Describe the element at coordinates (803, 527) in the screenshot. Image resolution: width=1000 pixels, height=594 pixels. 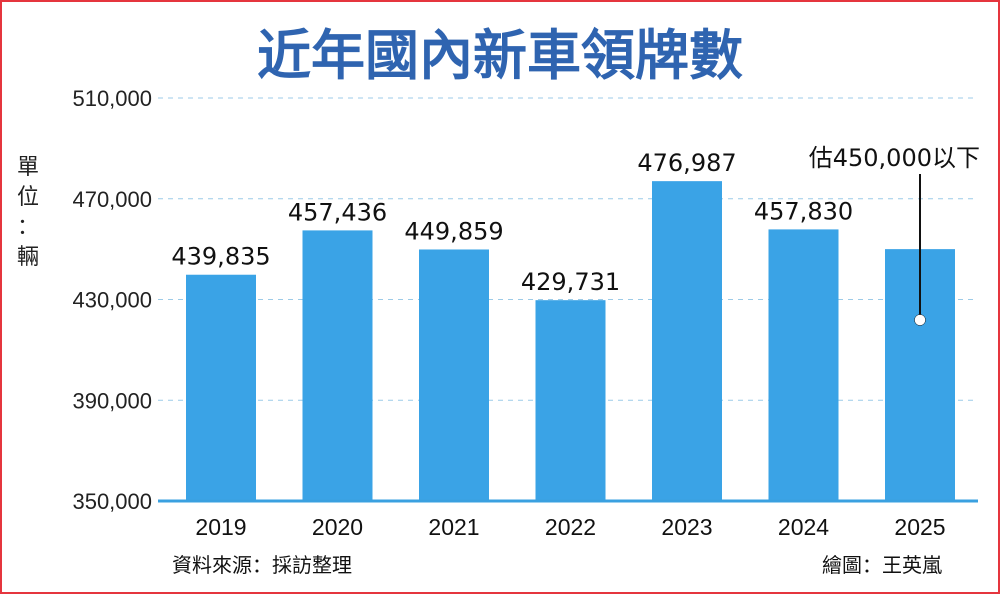
I see `x-tick-label-2024: 2024` at that location.